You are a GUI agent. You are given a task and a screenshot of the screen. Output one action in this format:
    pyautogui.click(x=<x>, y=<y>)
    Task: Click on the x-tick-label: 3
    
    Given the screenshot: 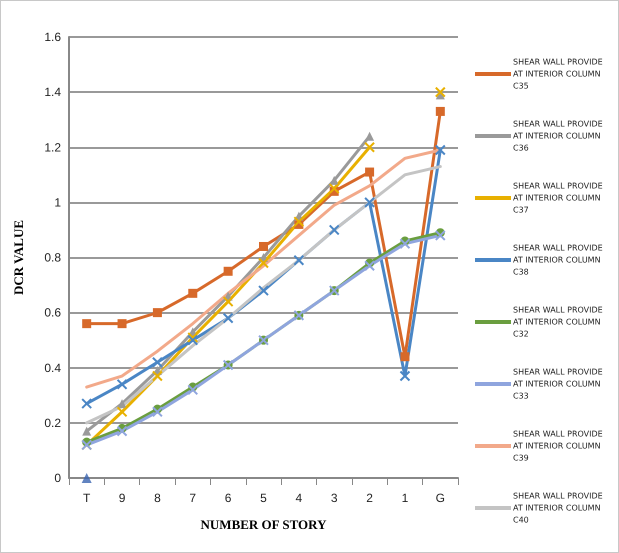 What is the action you would take?
    pyautogui.click(x=334, y=498)
    